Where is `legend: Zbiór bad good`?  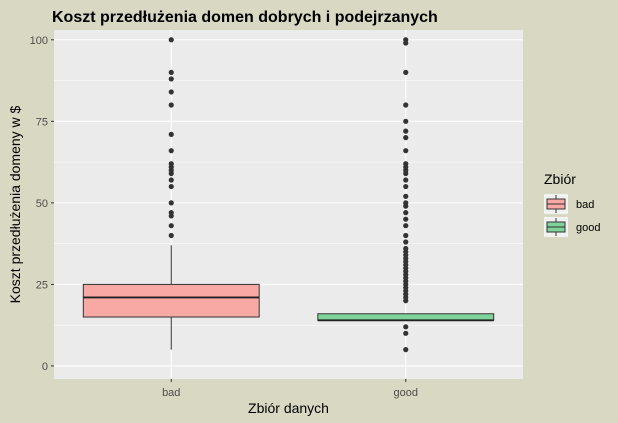
legend: Zbiór bad good is located at coordinates (572, 204).